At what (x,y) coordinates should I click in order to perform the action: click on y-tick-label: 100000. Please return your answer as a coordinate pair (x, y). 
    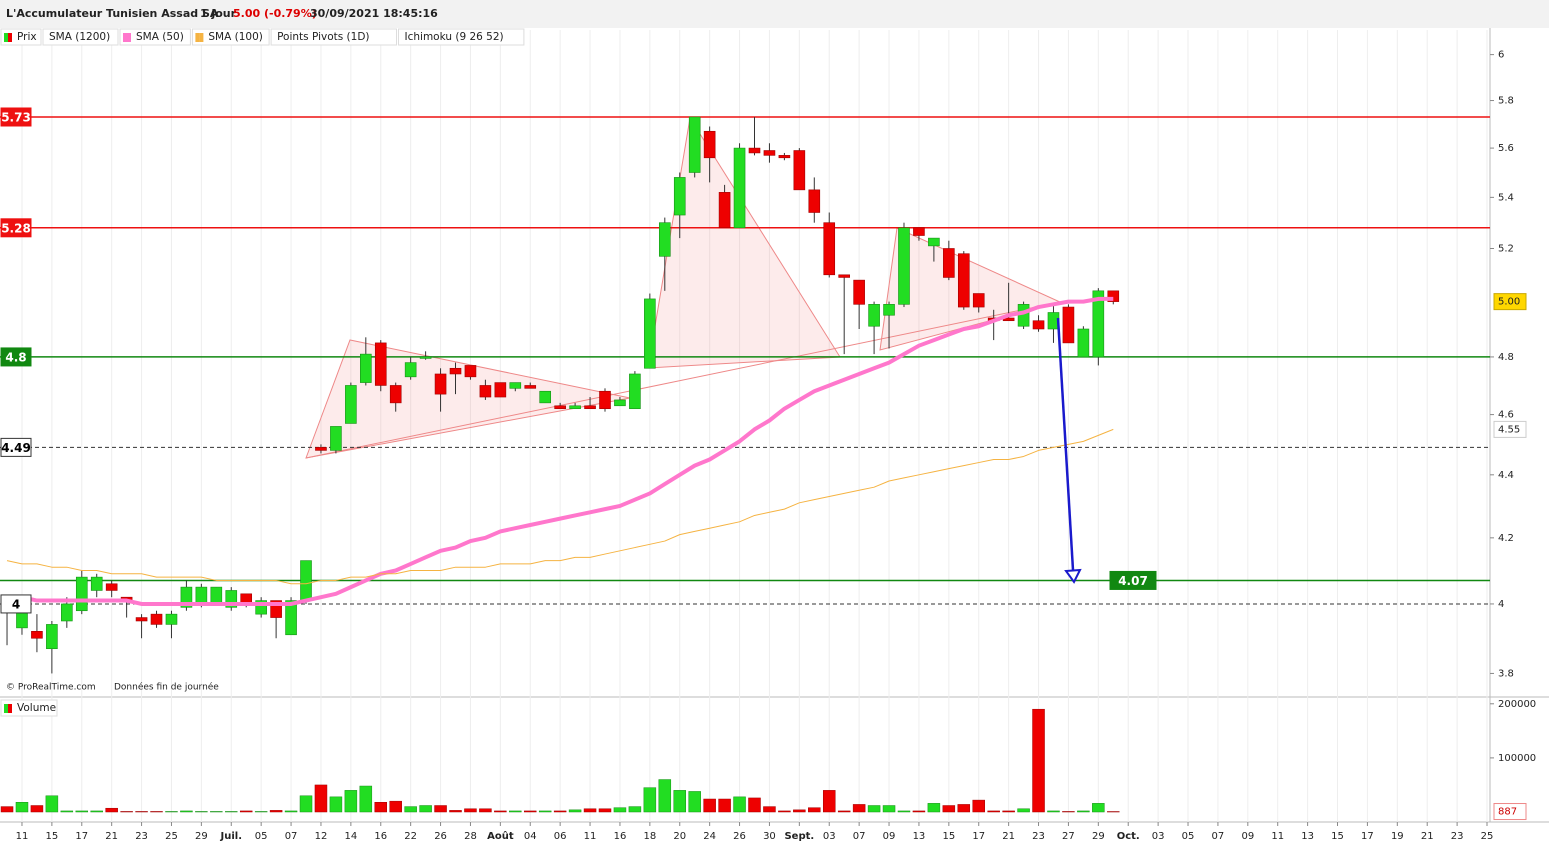
    Looking at the image, I should click on (1517, 758).